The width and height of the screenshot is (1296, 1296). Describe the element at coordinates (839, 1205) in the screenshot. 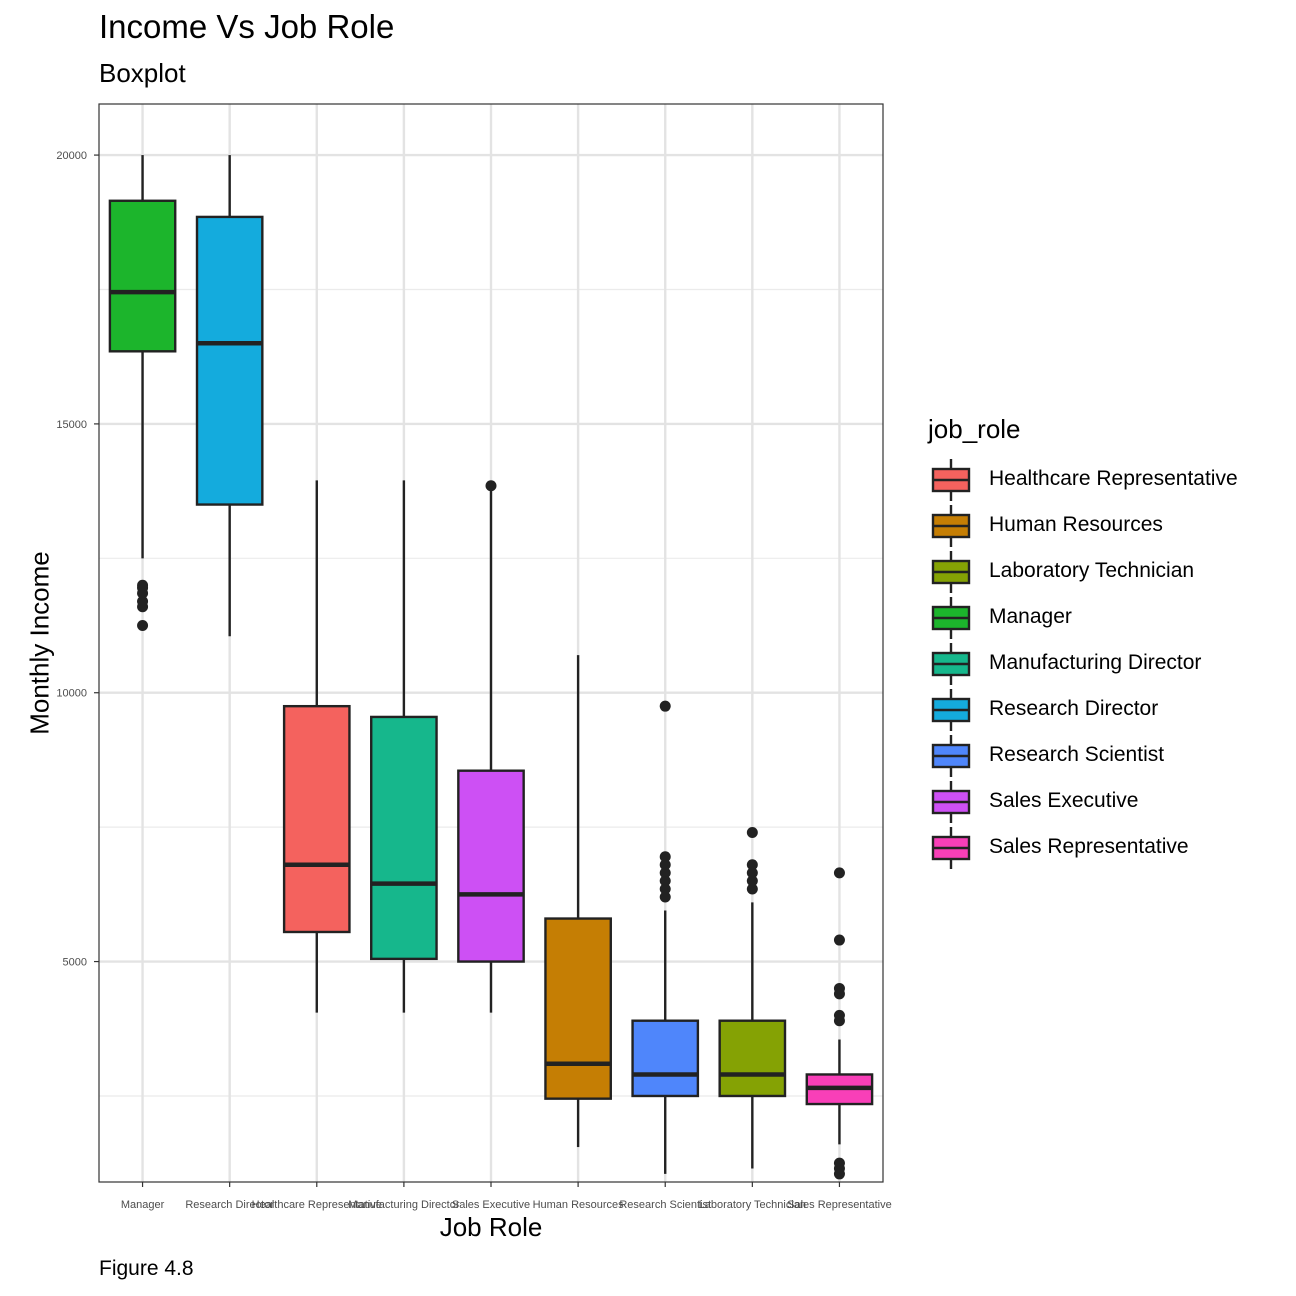

I see `x-tick-label: Sales Representative` at that location.